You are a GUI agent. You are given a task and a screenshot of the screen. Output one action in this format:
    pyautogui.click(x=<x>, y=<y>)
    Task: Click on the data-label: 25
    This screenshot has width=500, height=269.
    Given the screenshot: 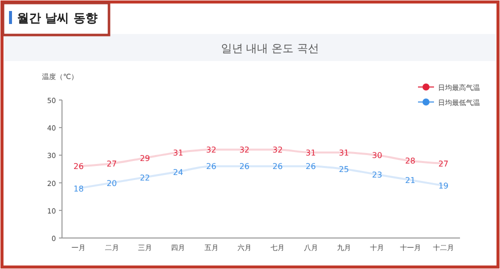 What is the action you would take?
    pyautogui.click(x=344, y=169)
    